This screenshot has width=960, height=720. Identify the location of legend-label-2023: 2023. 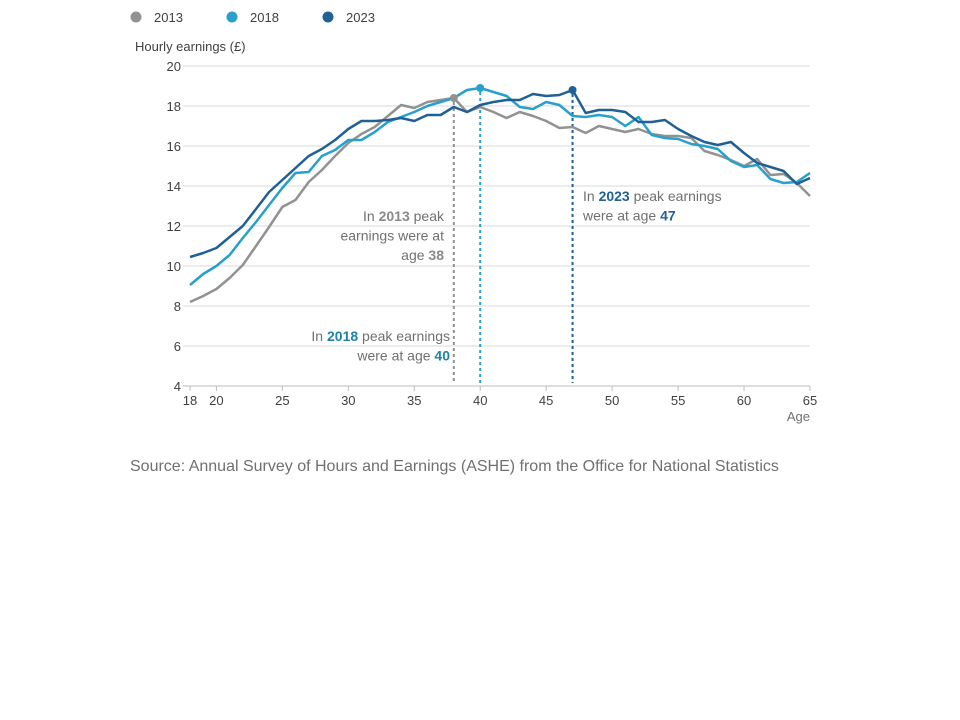
(360, 17).